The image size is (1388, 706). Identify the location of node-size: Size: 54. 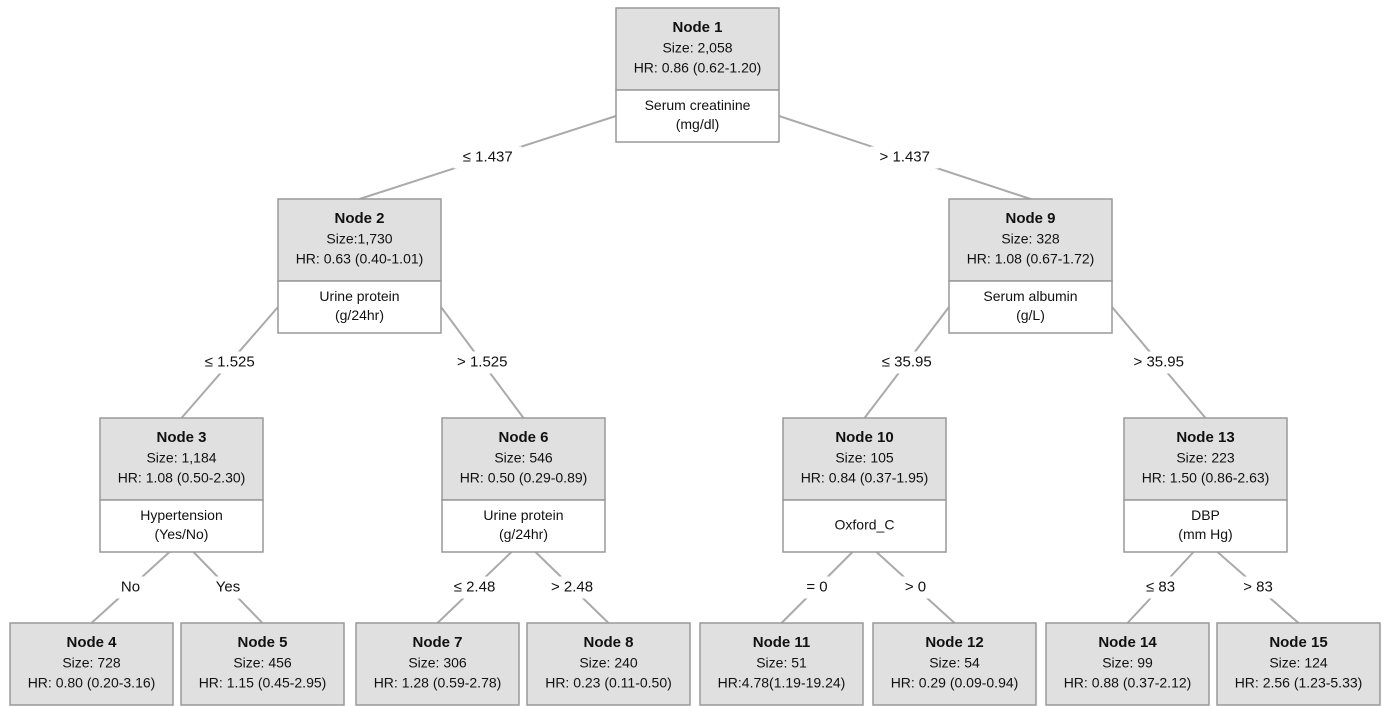
(954, 663).